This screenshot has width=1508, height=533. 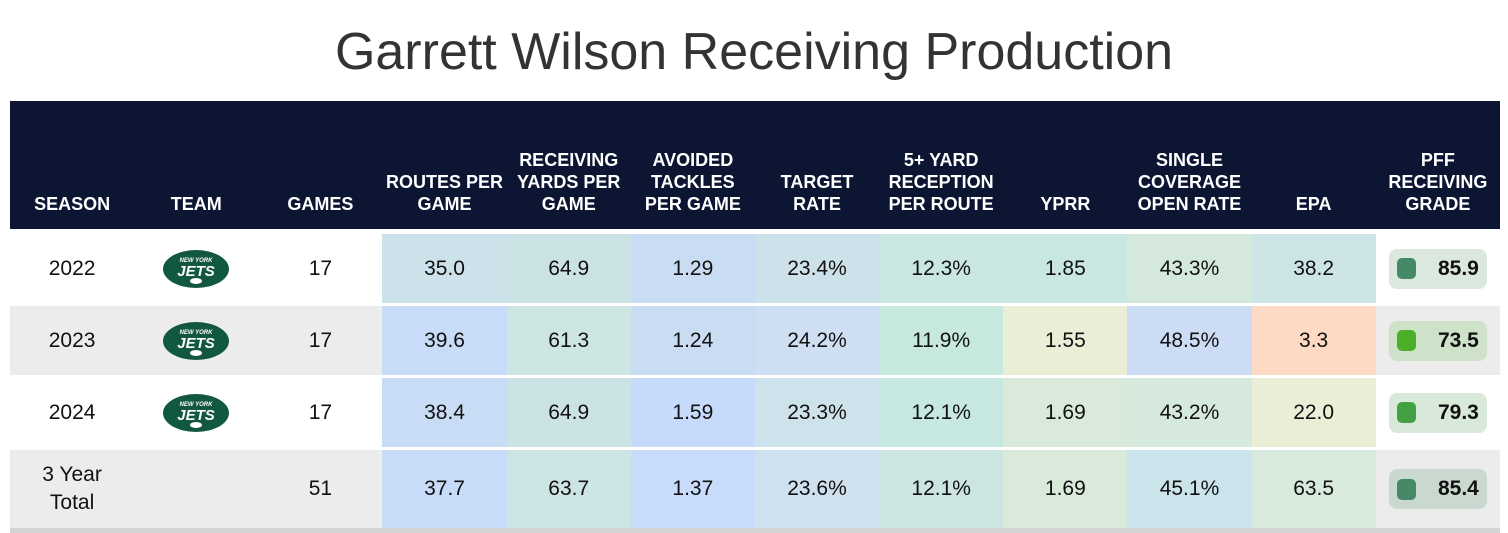 I want to click on five_plus-cell: 11.9%, so click(x=941, y=339).